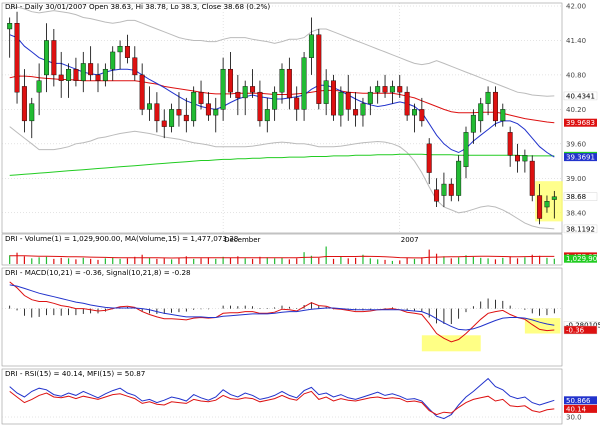  Describe the element at coordinates (583, 259) in the screenshot. I see `volume-value-label: 1,029,900` at that location.